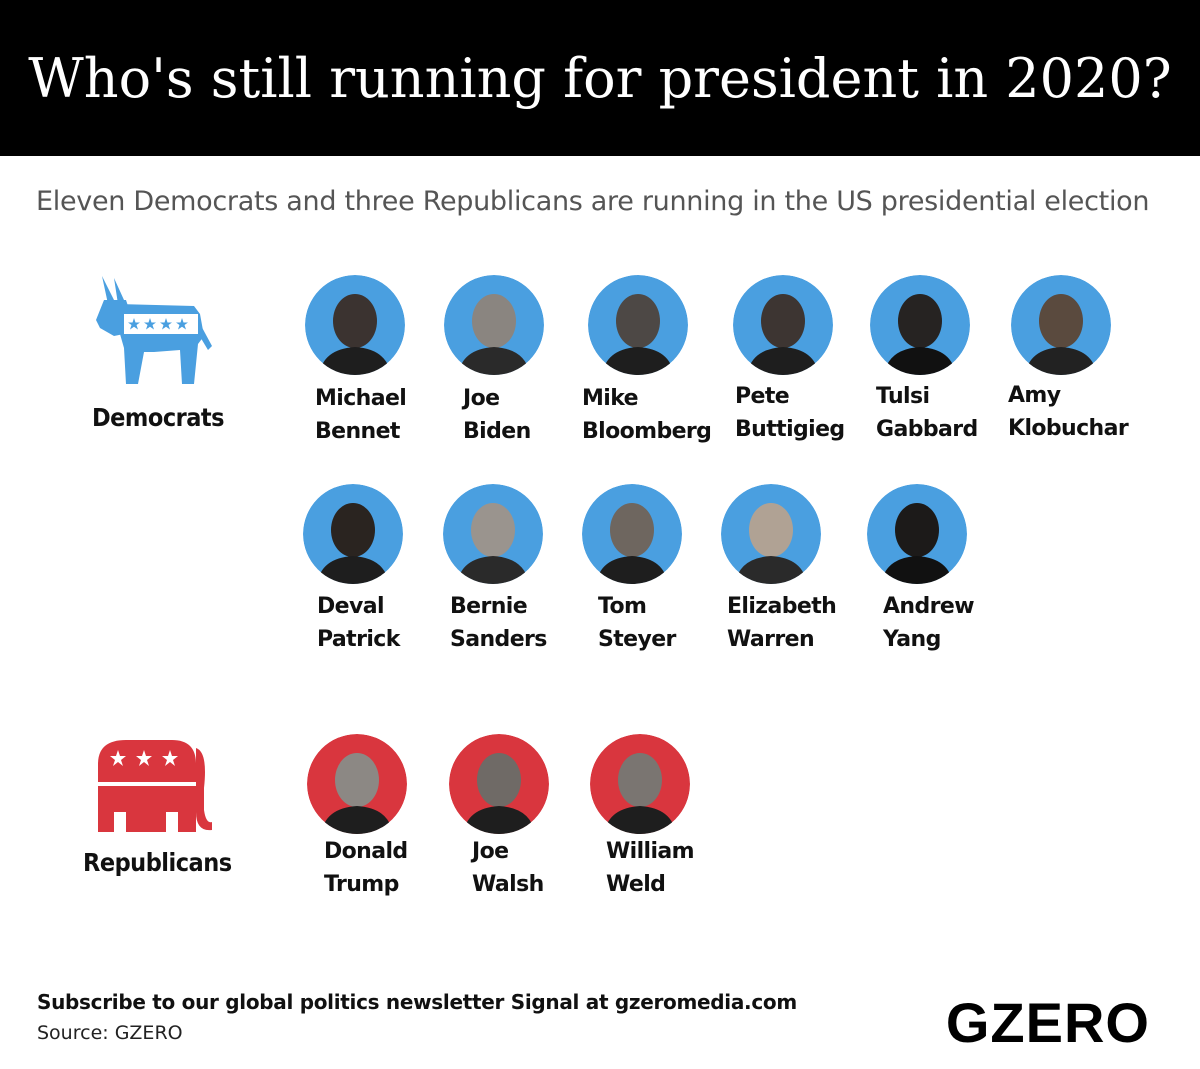  What do you see at coordinates (647, 415) in the screenshot?
I see `candidate-name: Mike Bloomberg` at bounding box center [647, 415].